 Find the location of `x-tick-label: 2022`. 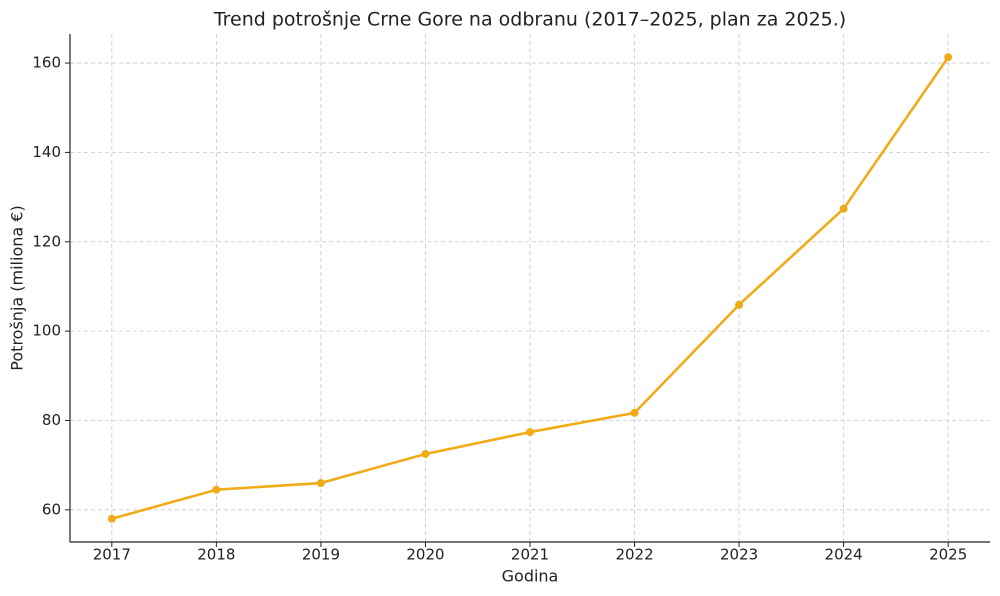

x-tick-label: 2022 is located at coordinates (634, 555).